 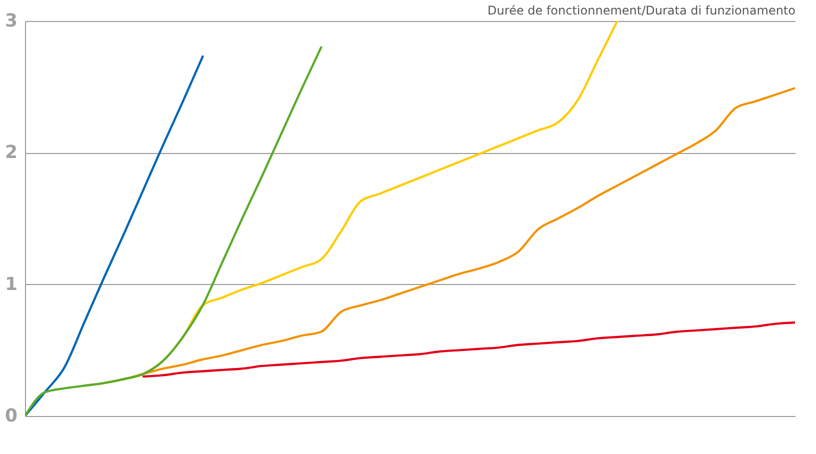 I want to click on x-axis-title: Durée de fonctionnement/Durata di funzionamento, so click(x=642, y=11).